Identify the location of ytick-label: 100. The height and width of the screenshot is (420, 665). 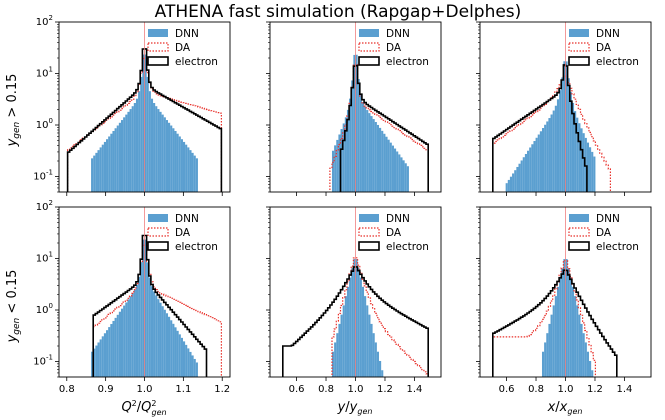
(44, 124).